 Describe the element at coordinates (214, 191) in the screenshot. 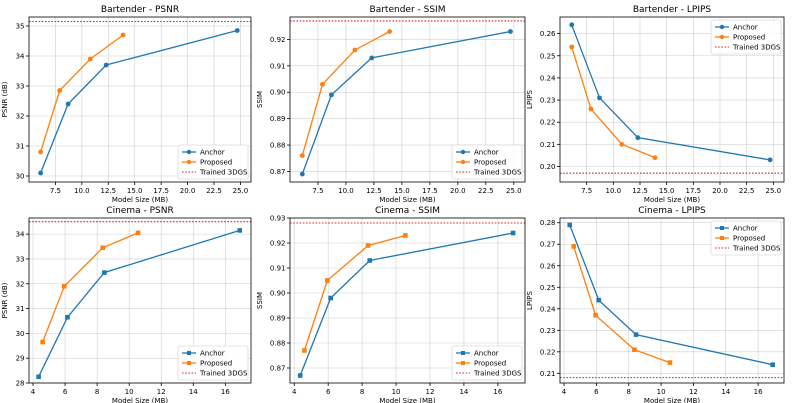

I see `x-tick-label: 22.5` at that location.